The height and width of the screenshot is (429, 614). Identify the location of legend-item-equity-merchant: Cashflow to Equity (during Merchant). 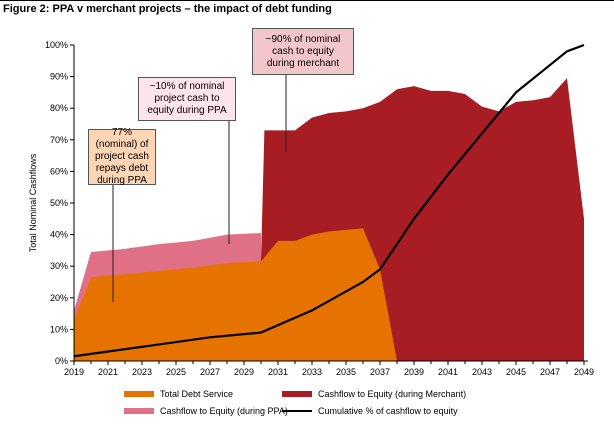
(374, 394).